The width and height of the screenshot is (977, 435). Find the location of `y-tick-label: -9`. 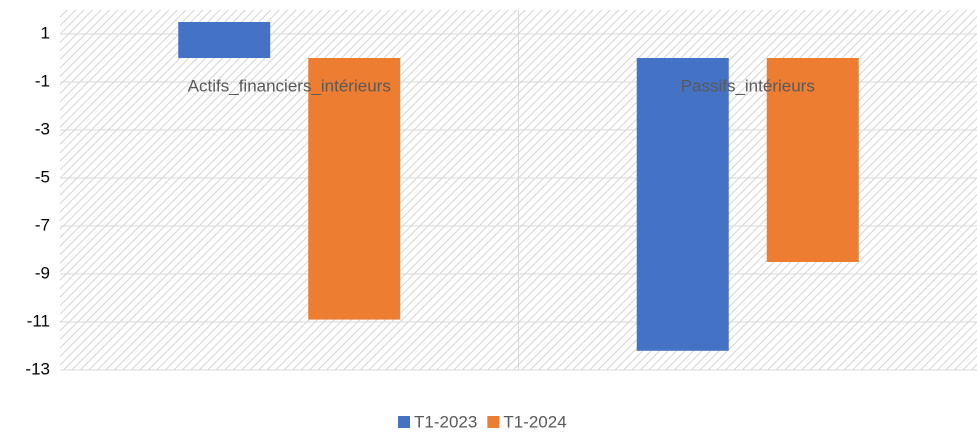

y-tick-label: -9 is located at coordinates (42, 272).